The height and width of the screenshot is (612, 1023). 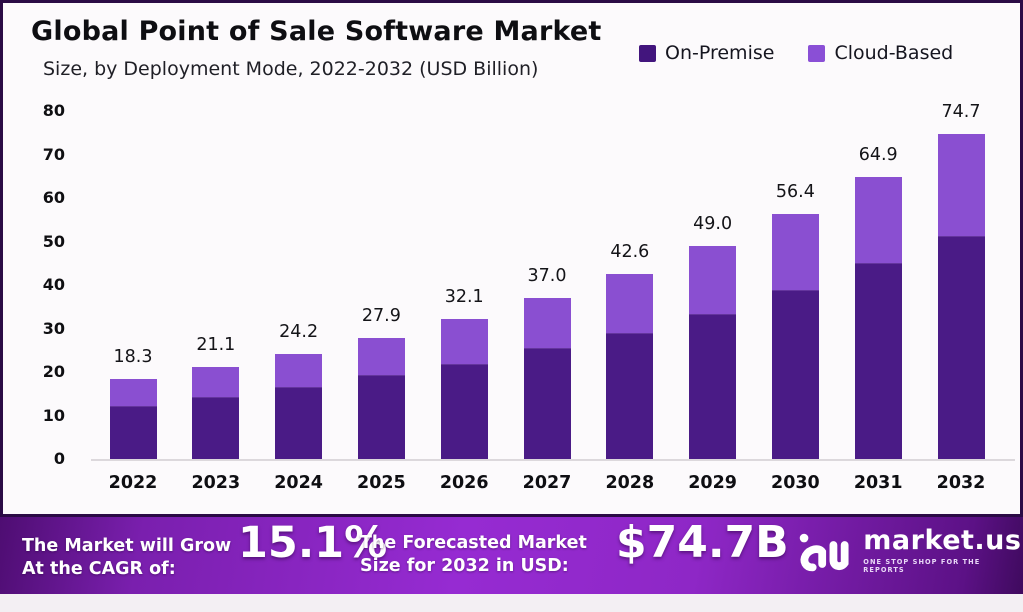 I want to click on bar-segment-cloud-based-2031, so click(x=878, y=220).